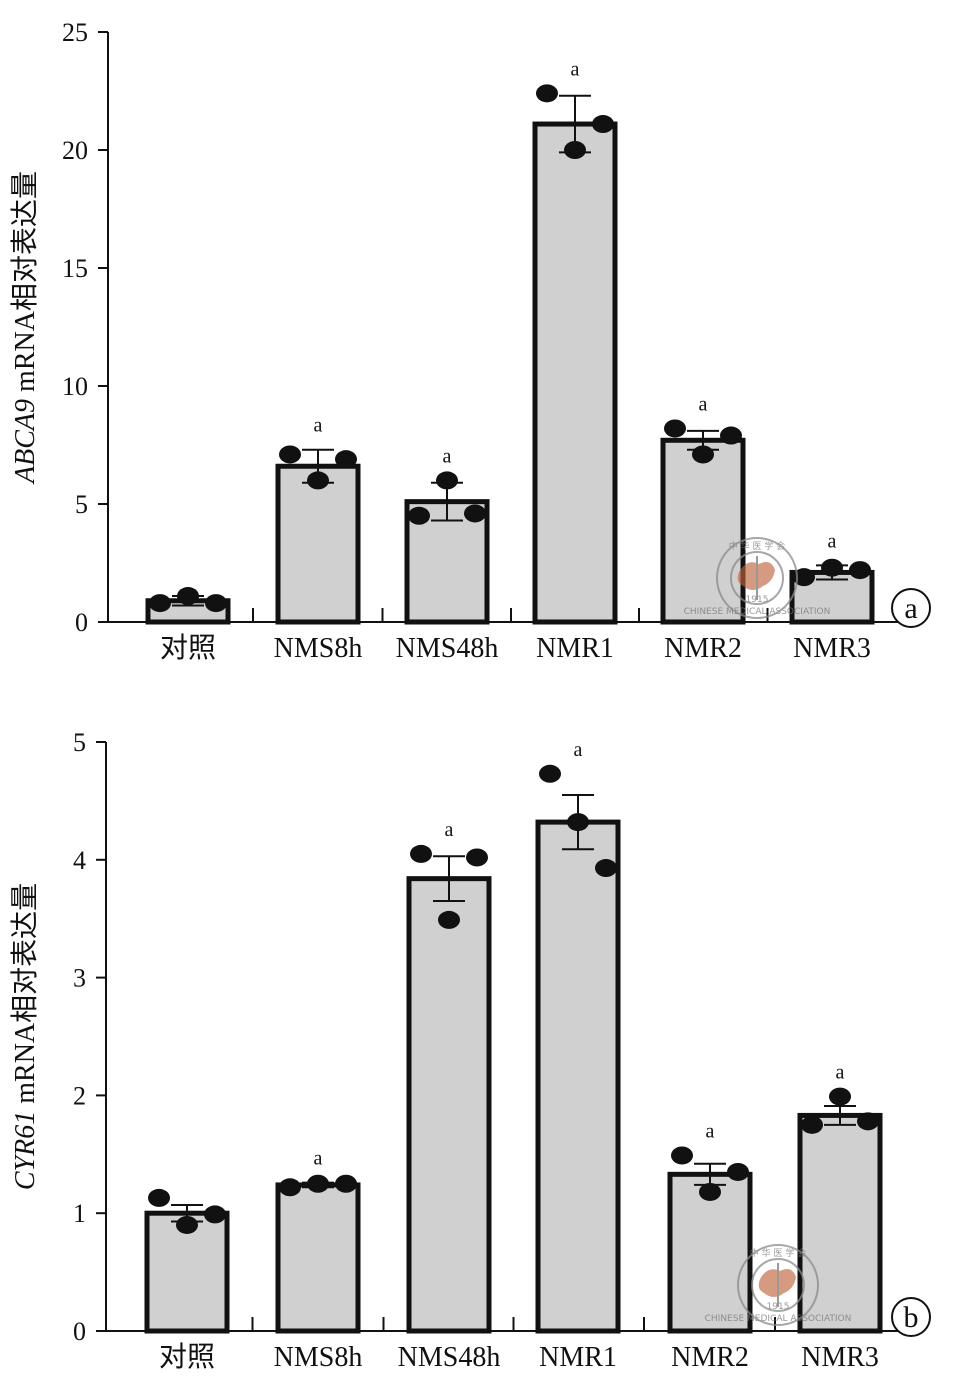 This screenshot has height=1380, width=953. What do you see at coordinates (79, 978) in the screenshot?
I see `y-tick-label: 3` at bounding box center [79, 978].